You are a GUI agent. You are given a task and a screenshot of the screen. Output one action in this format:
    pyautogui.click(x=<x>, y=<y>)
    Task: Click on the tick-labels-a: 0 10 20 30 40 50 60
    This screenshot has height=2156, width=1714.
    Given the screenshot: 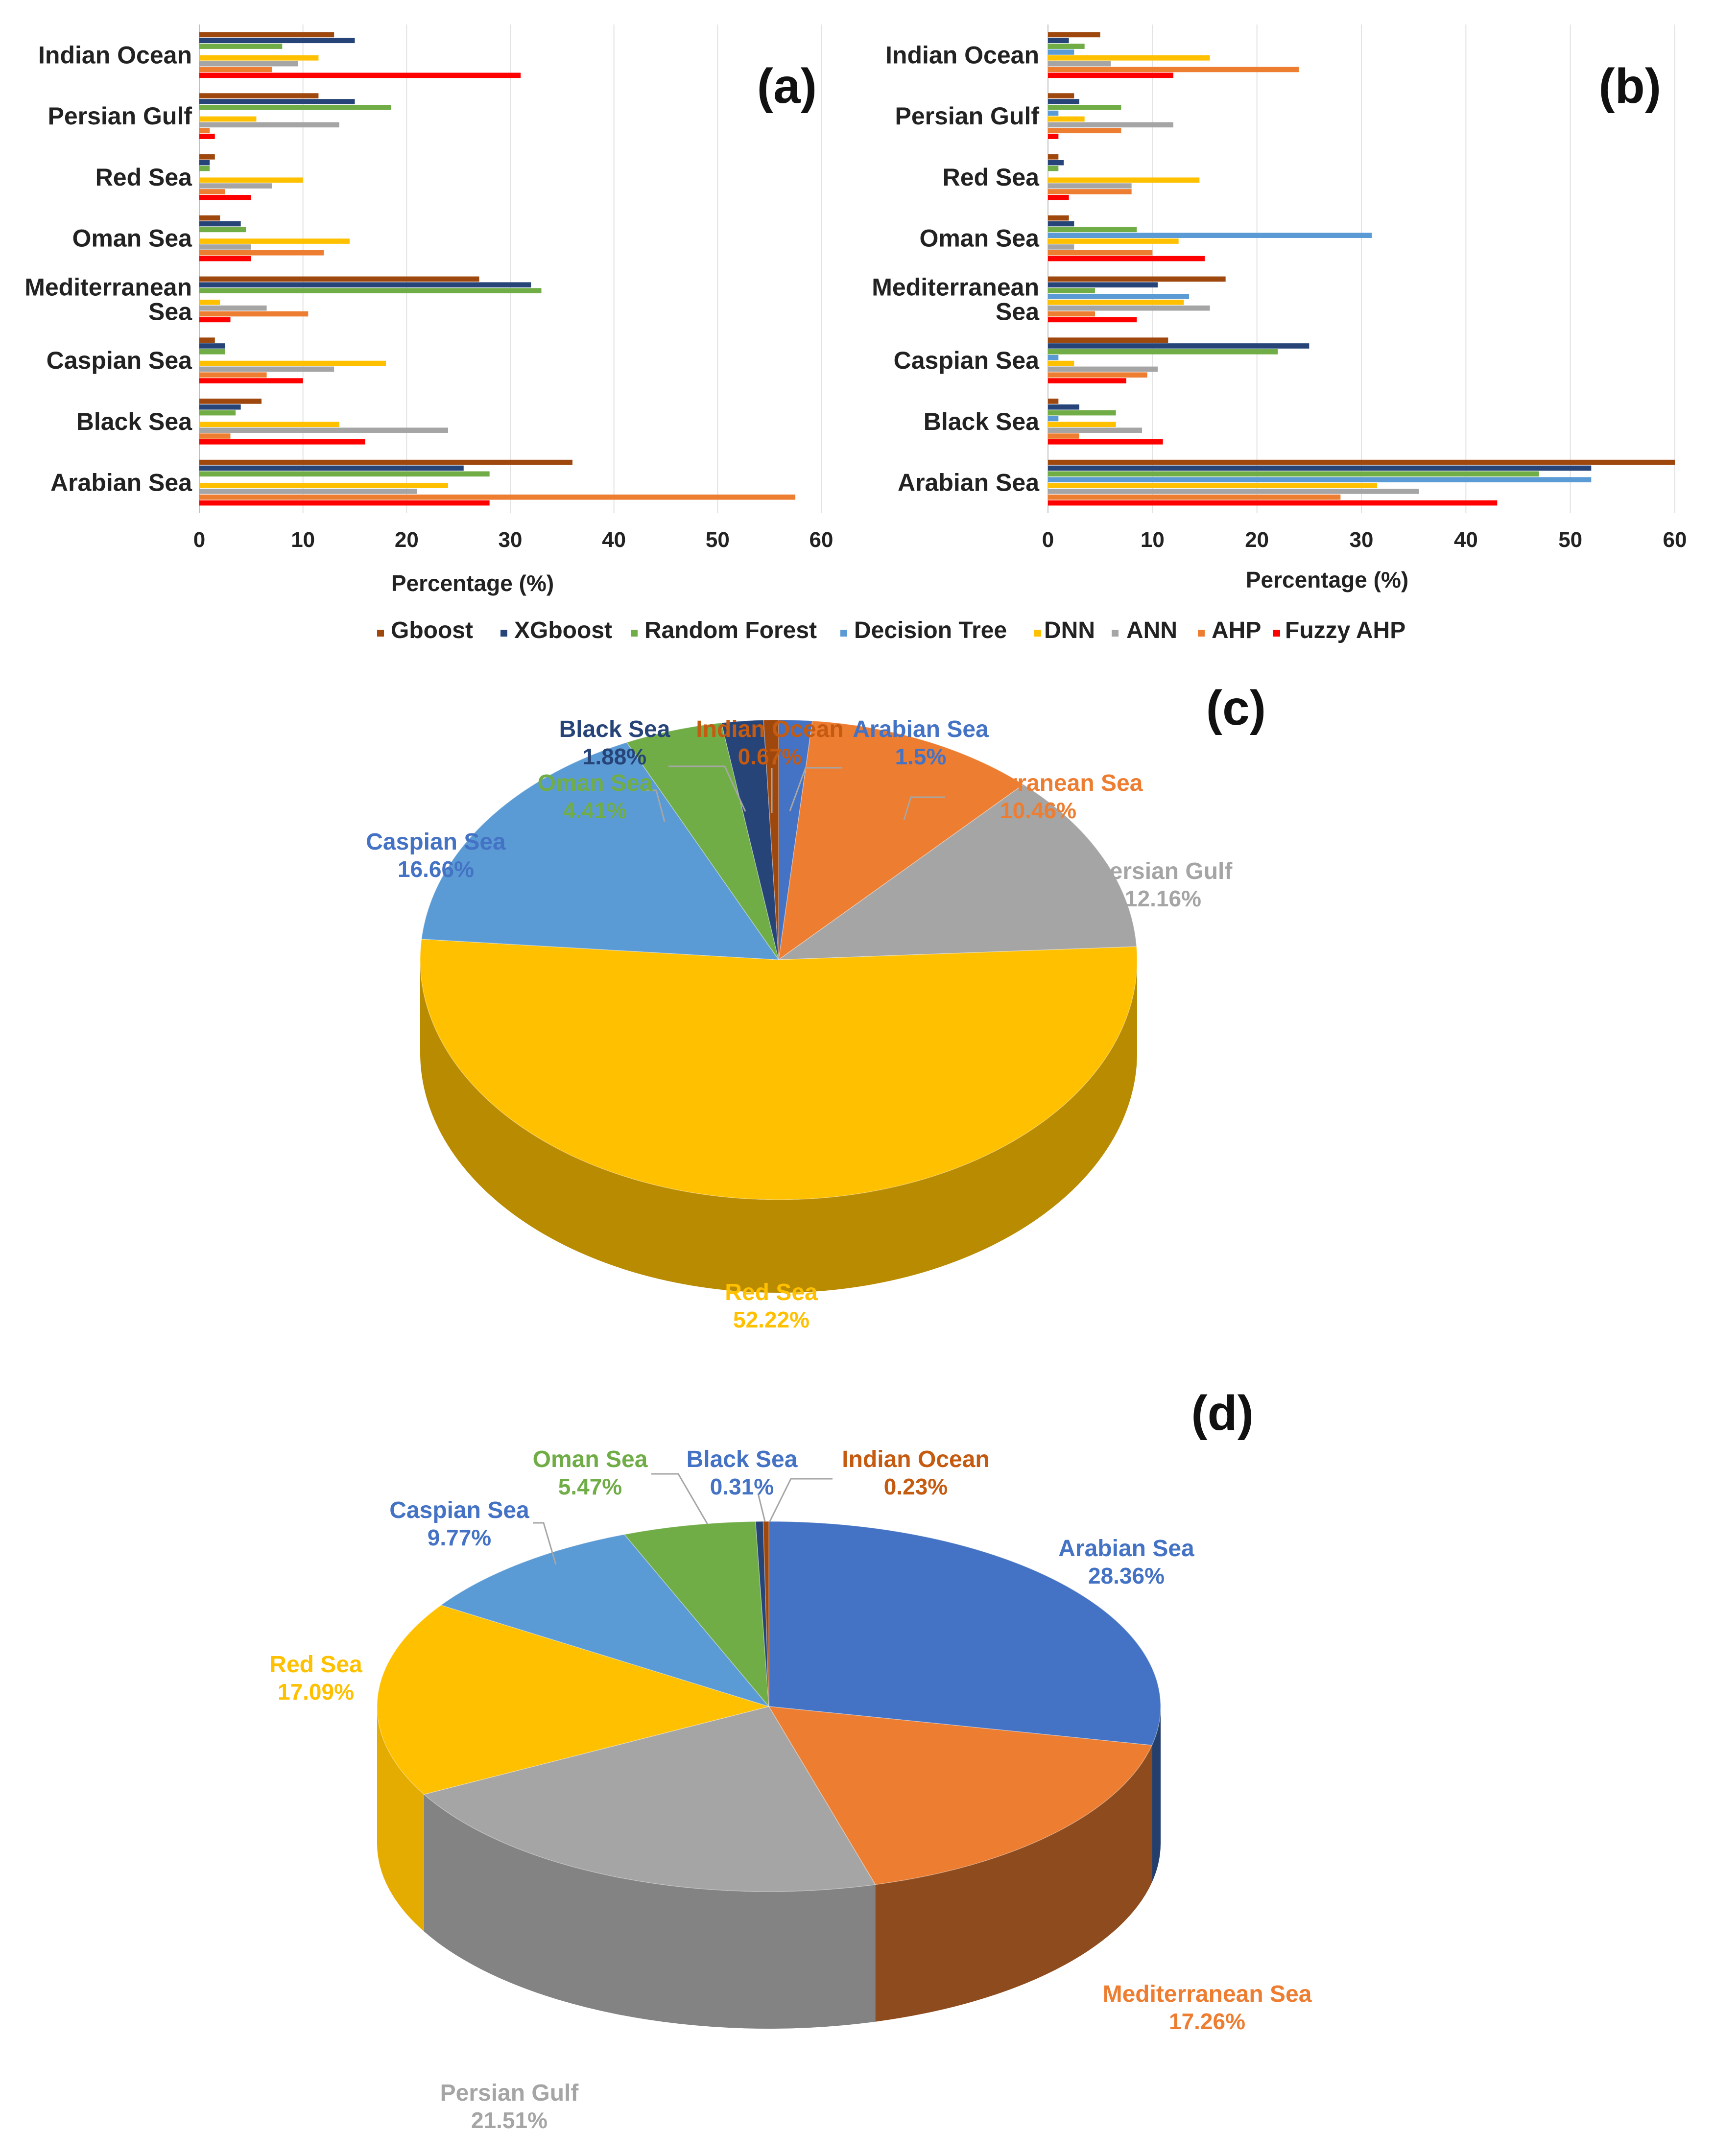 What is the action you would take?
    pyautogui.click(x=513, y=540)
    